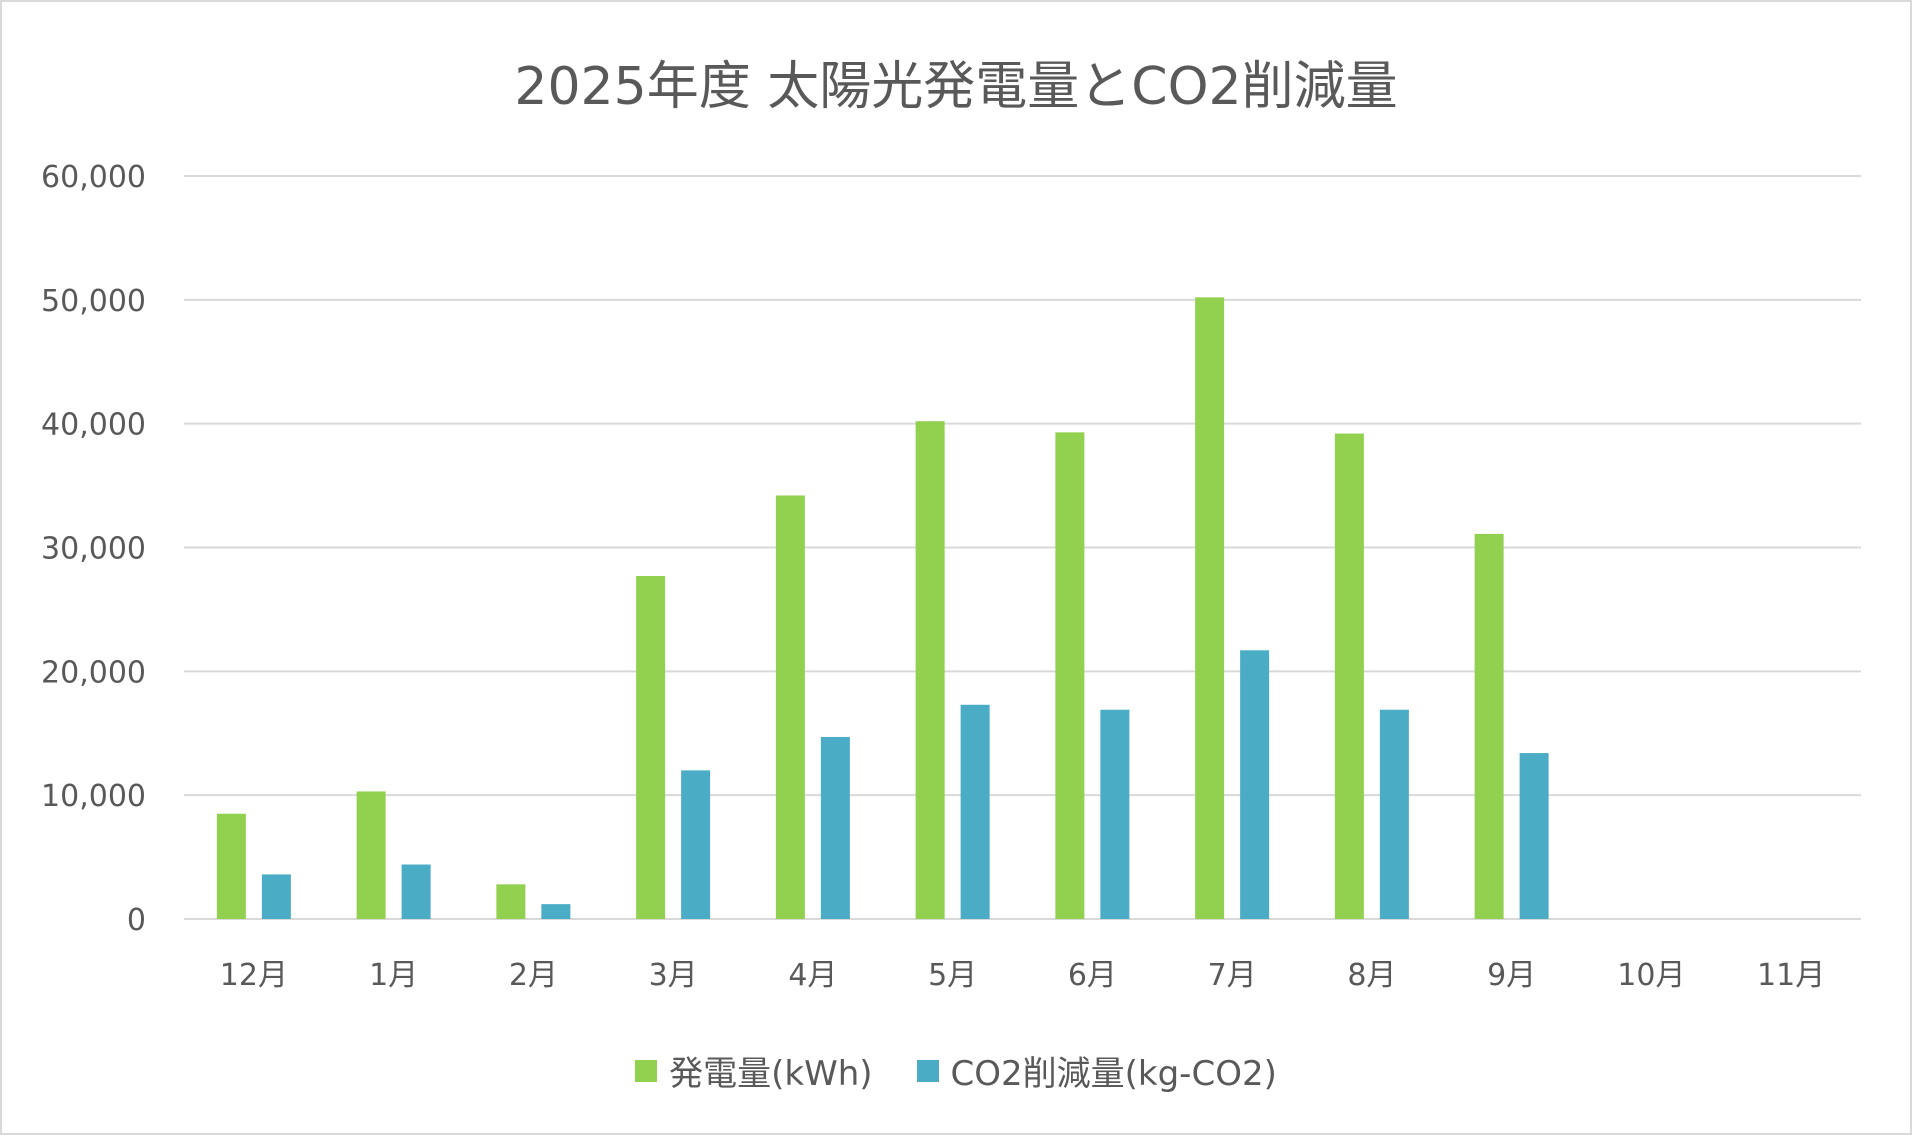  What do you see at coordinates (956, 87) in the screenshot?
I see `chart-title: 2025年度 太陽光発電量とCO2削減量` at bounding box center [956, 87].